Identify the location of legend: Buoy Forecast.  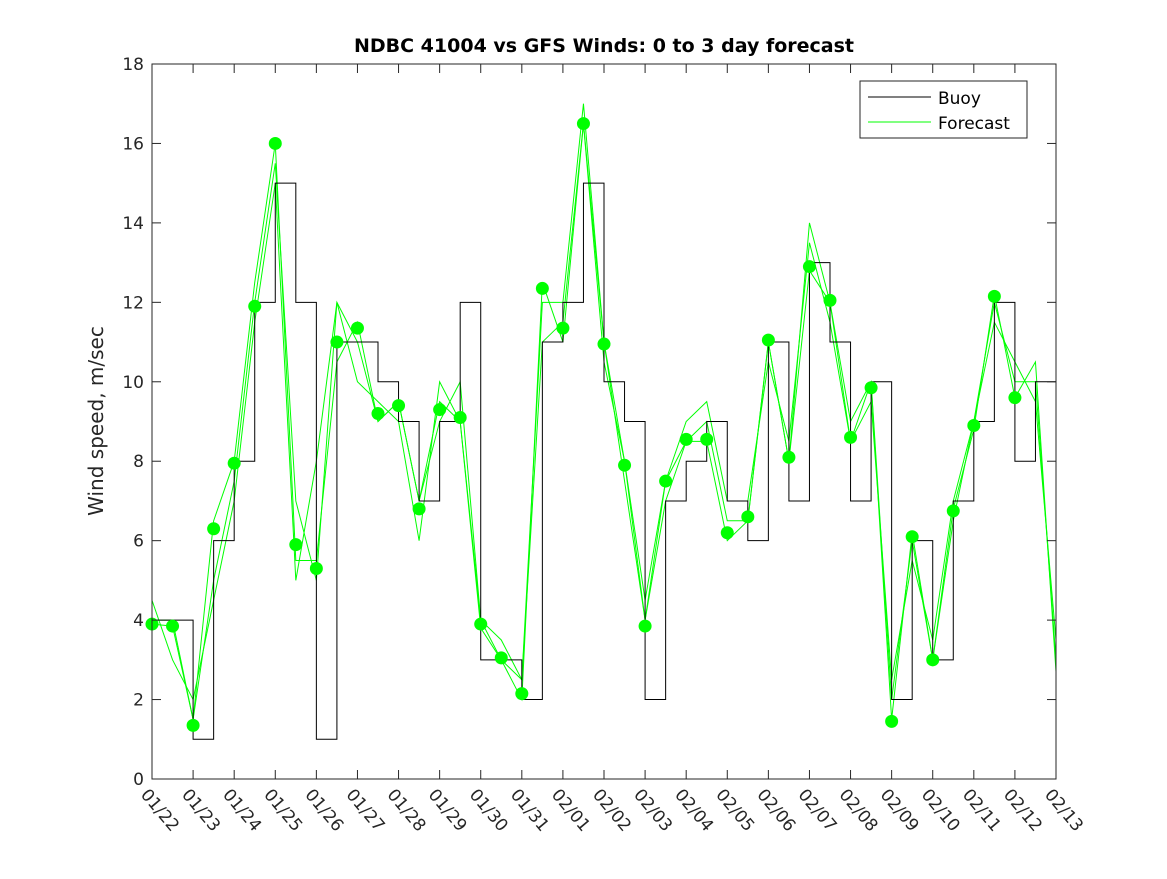
(943, 109).